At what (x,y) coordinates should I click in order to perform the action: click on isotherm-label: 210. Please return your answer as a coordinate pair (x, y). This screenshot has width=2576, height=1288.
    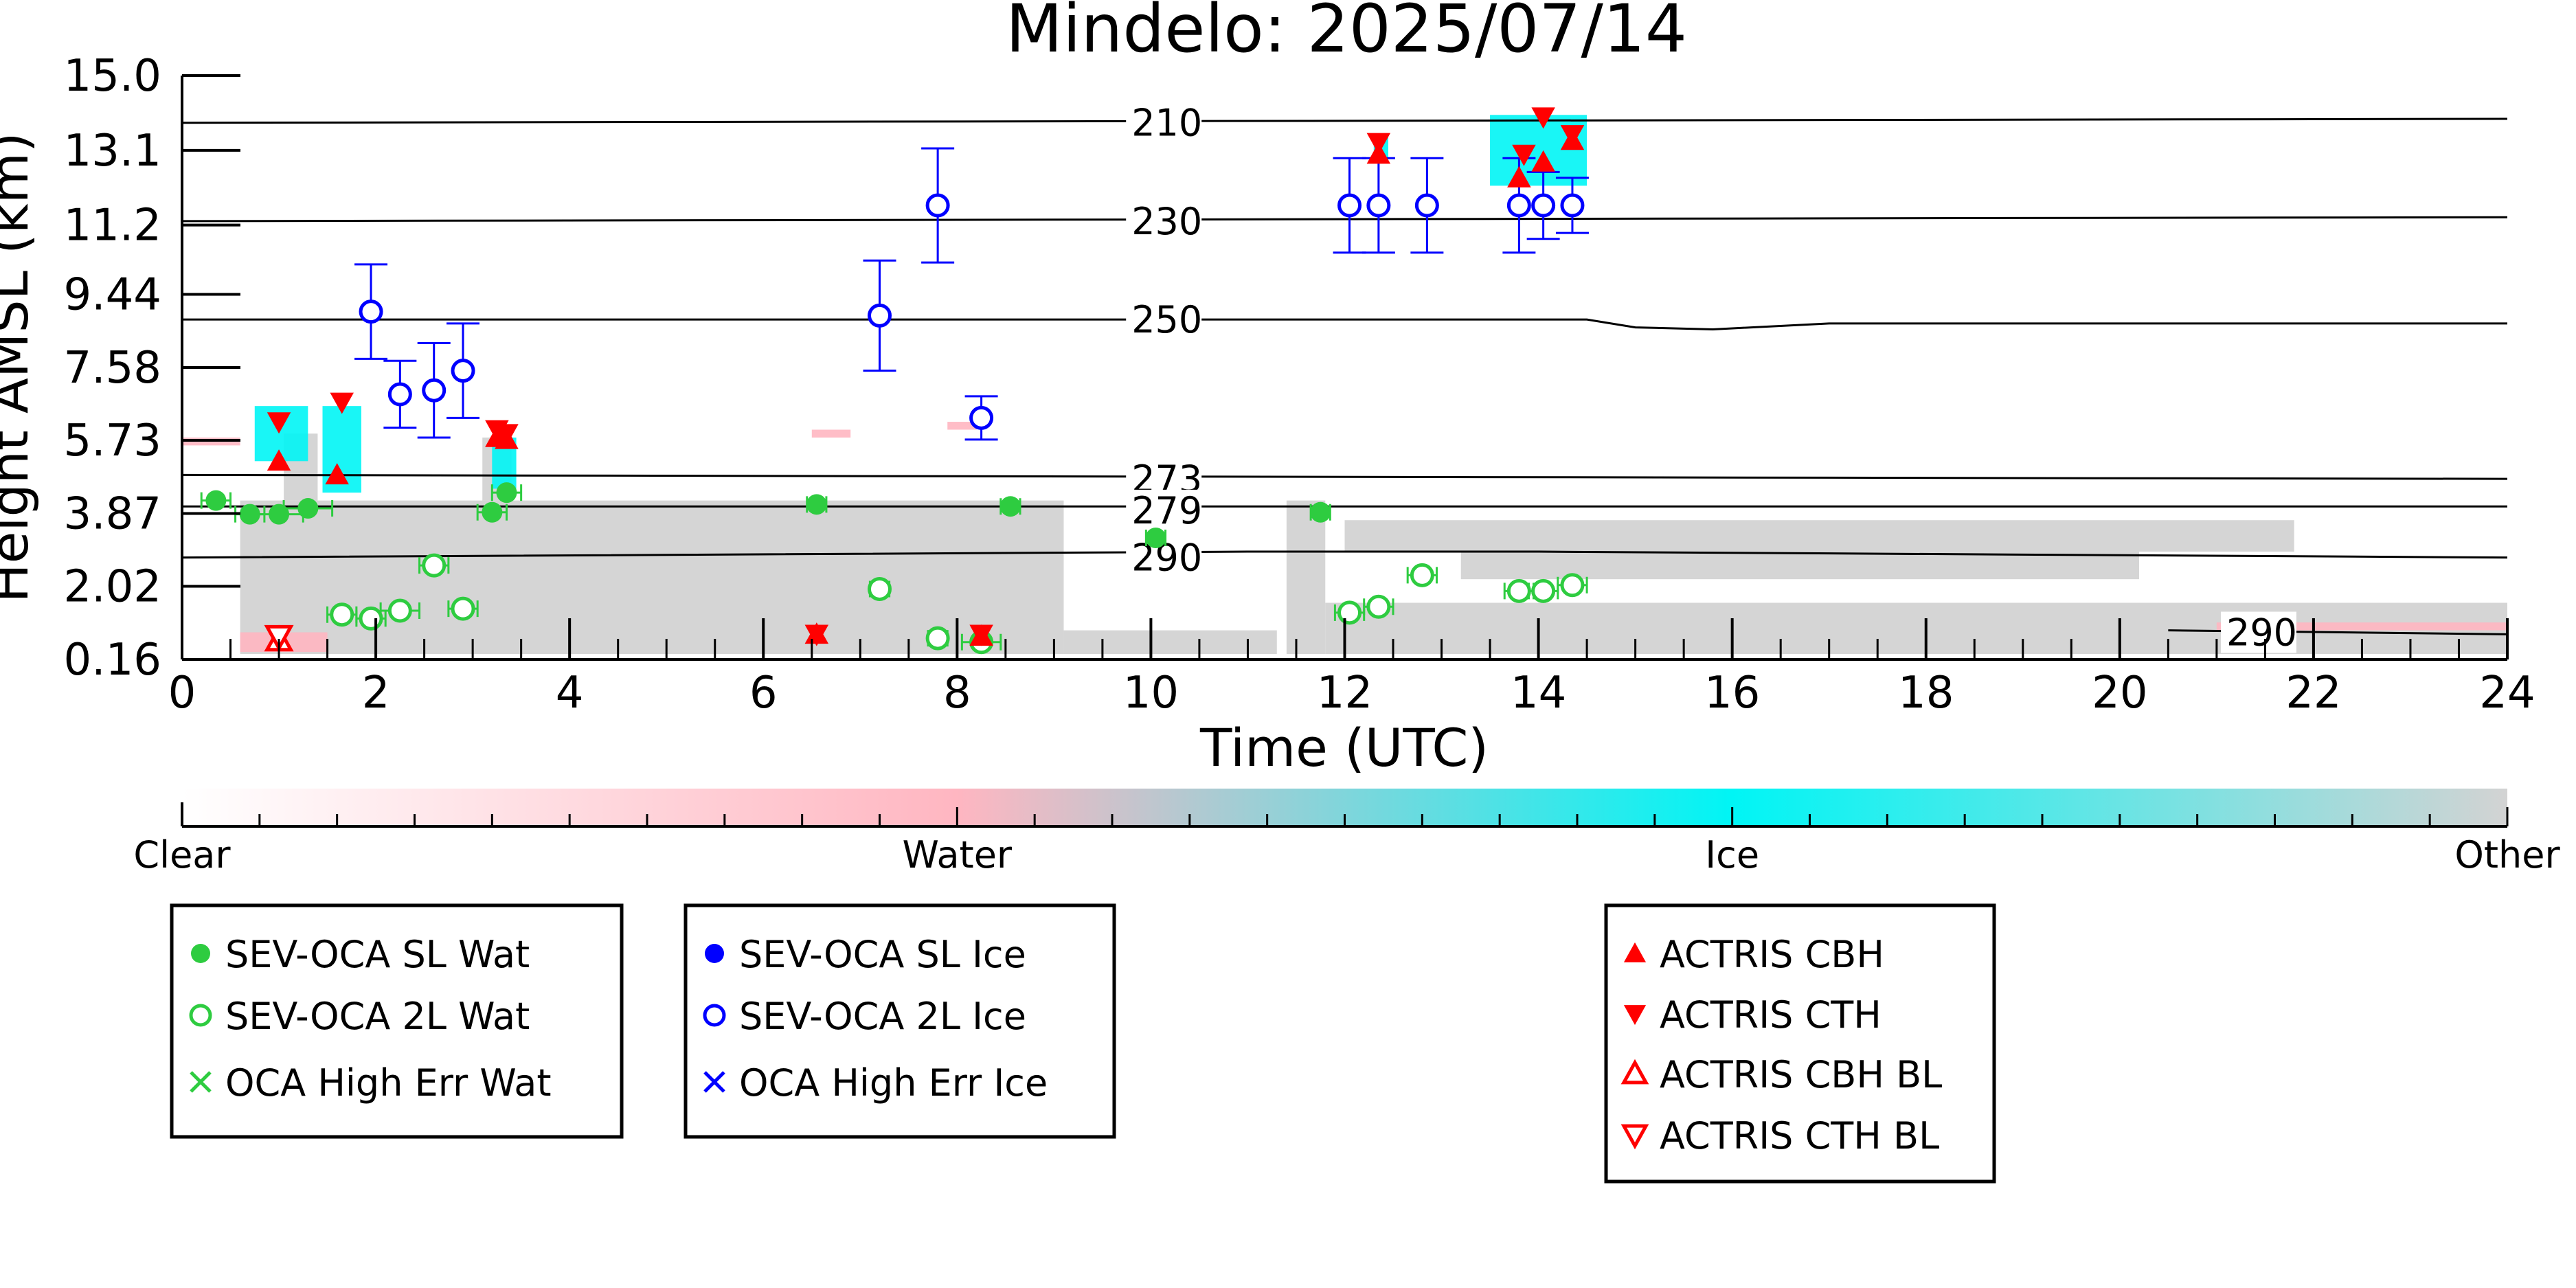
    Looking at the image, I should click on (1166, 123).